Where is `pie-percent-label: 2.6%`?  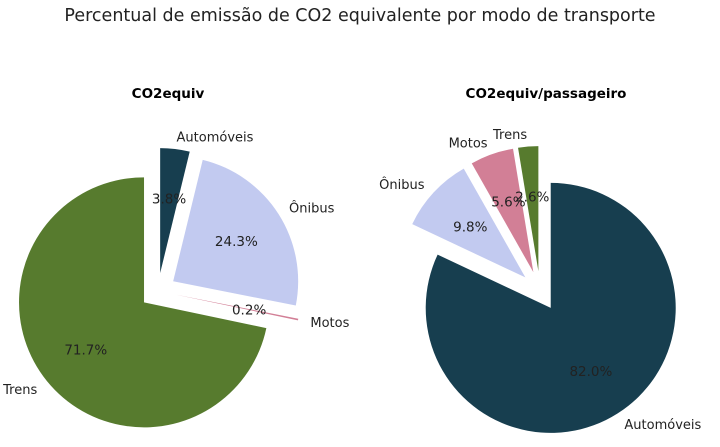
pie-percent-label: 2.6% is located at coordinates (532, 197).